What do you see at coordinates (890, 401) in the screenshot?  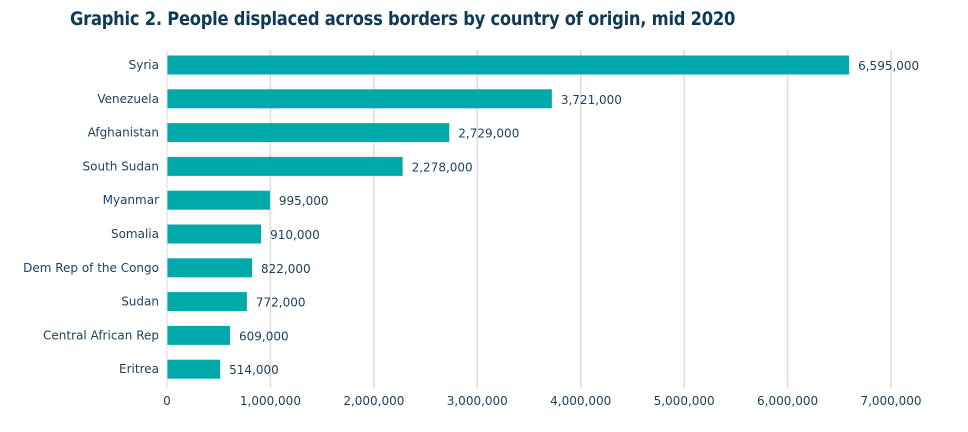 I see `x-tick-label: 7,000,000` at bounding box center [890, 401].